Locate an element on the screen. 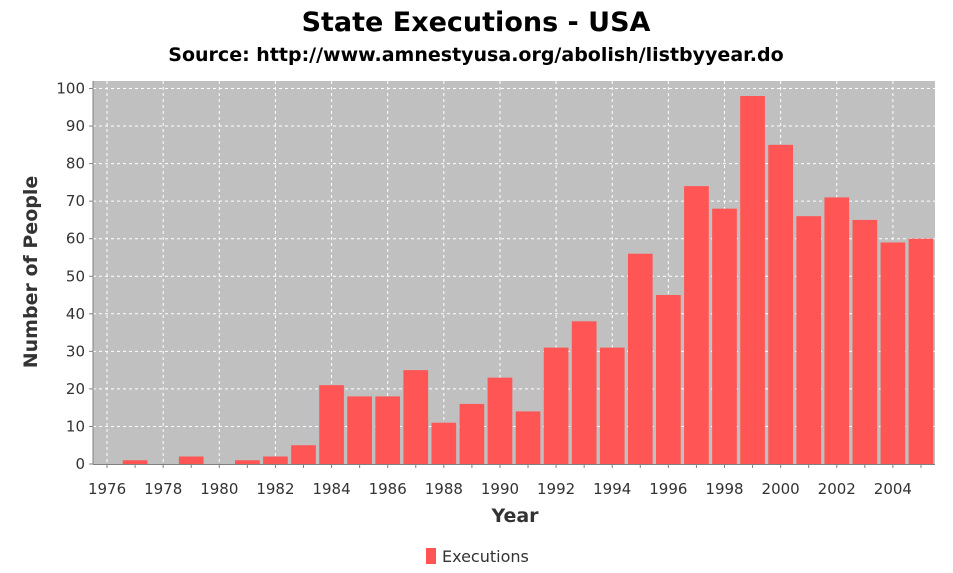 Image resolution: width=953 pixels, height=573 pixels. bar-2004 is located at coordinates (893, 353).